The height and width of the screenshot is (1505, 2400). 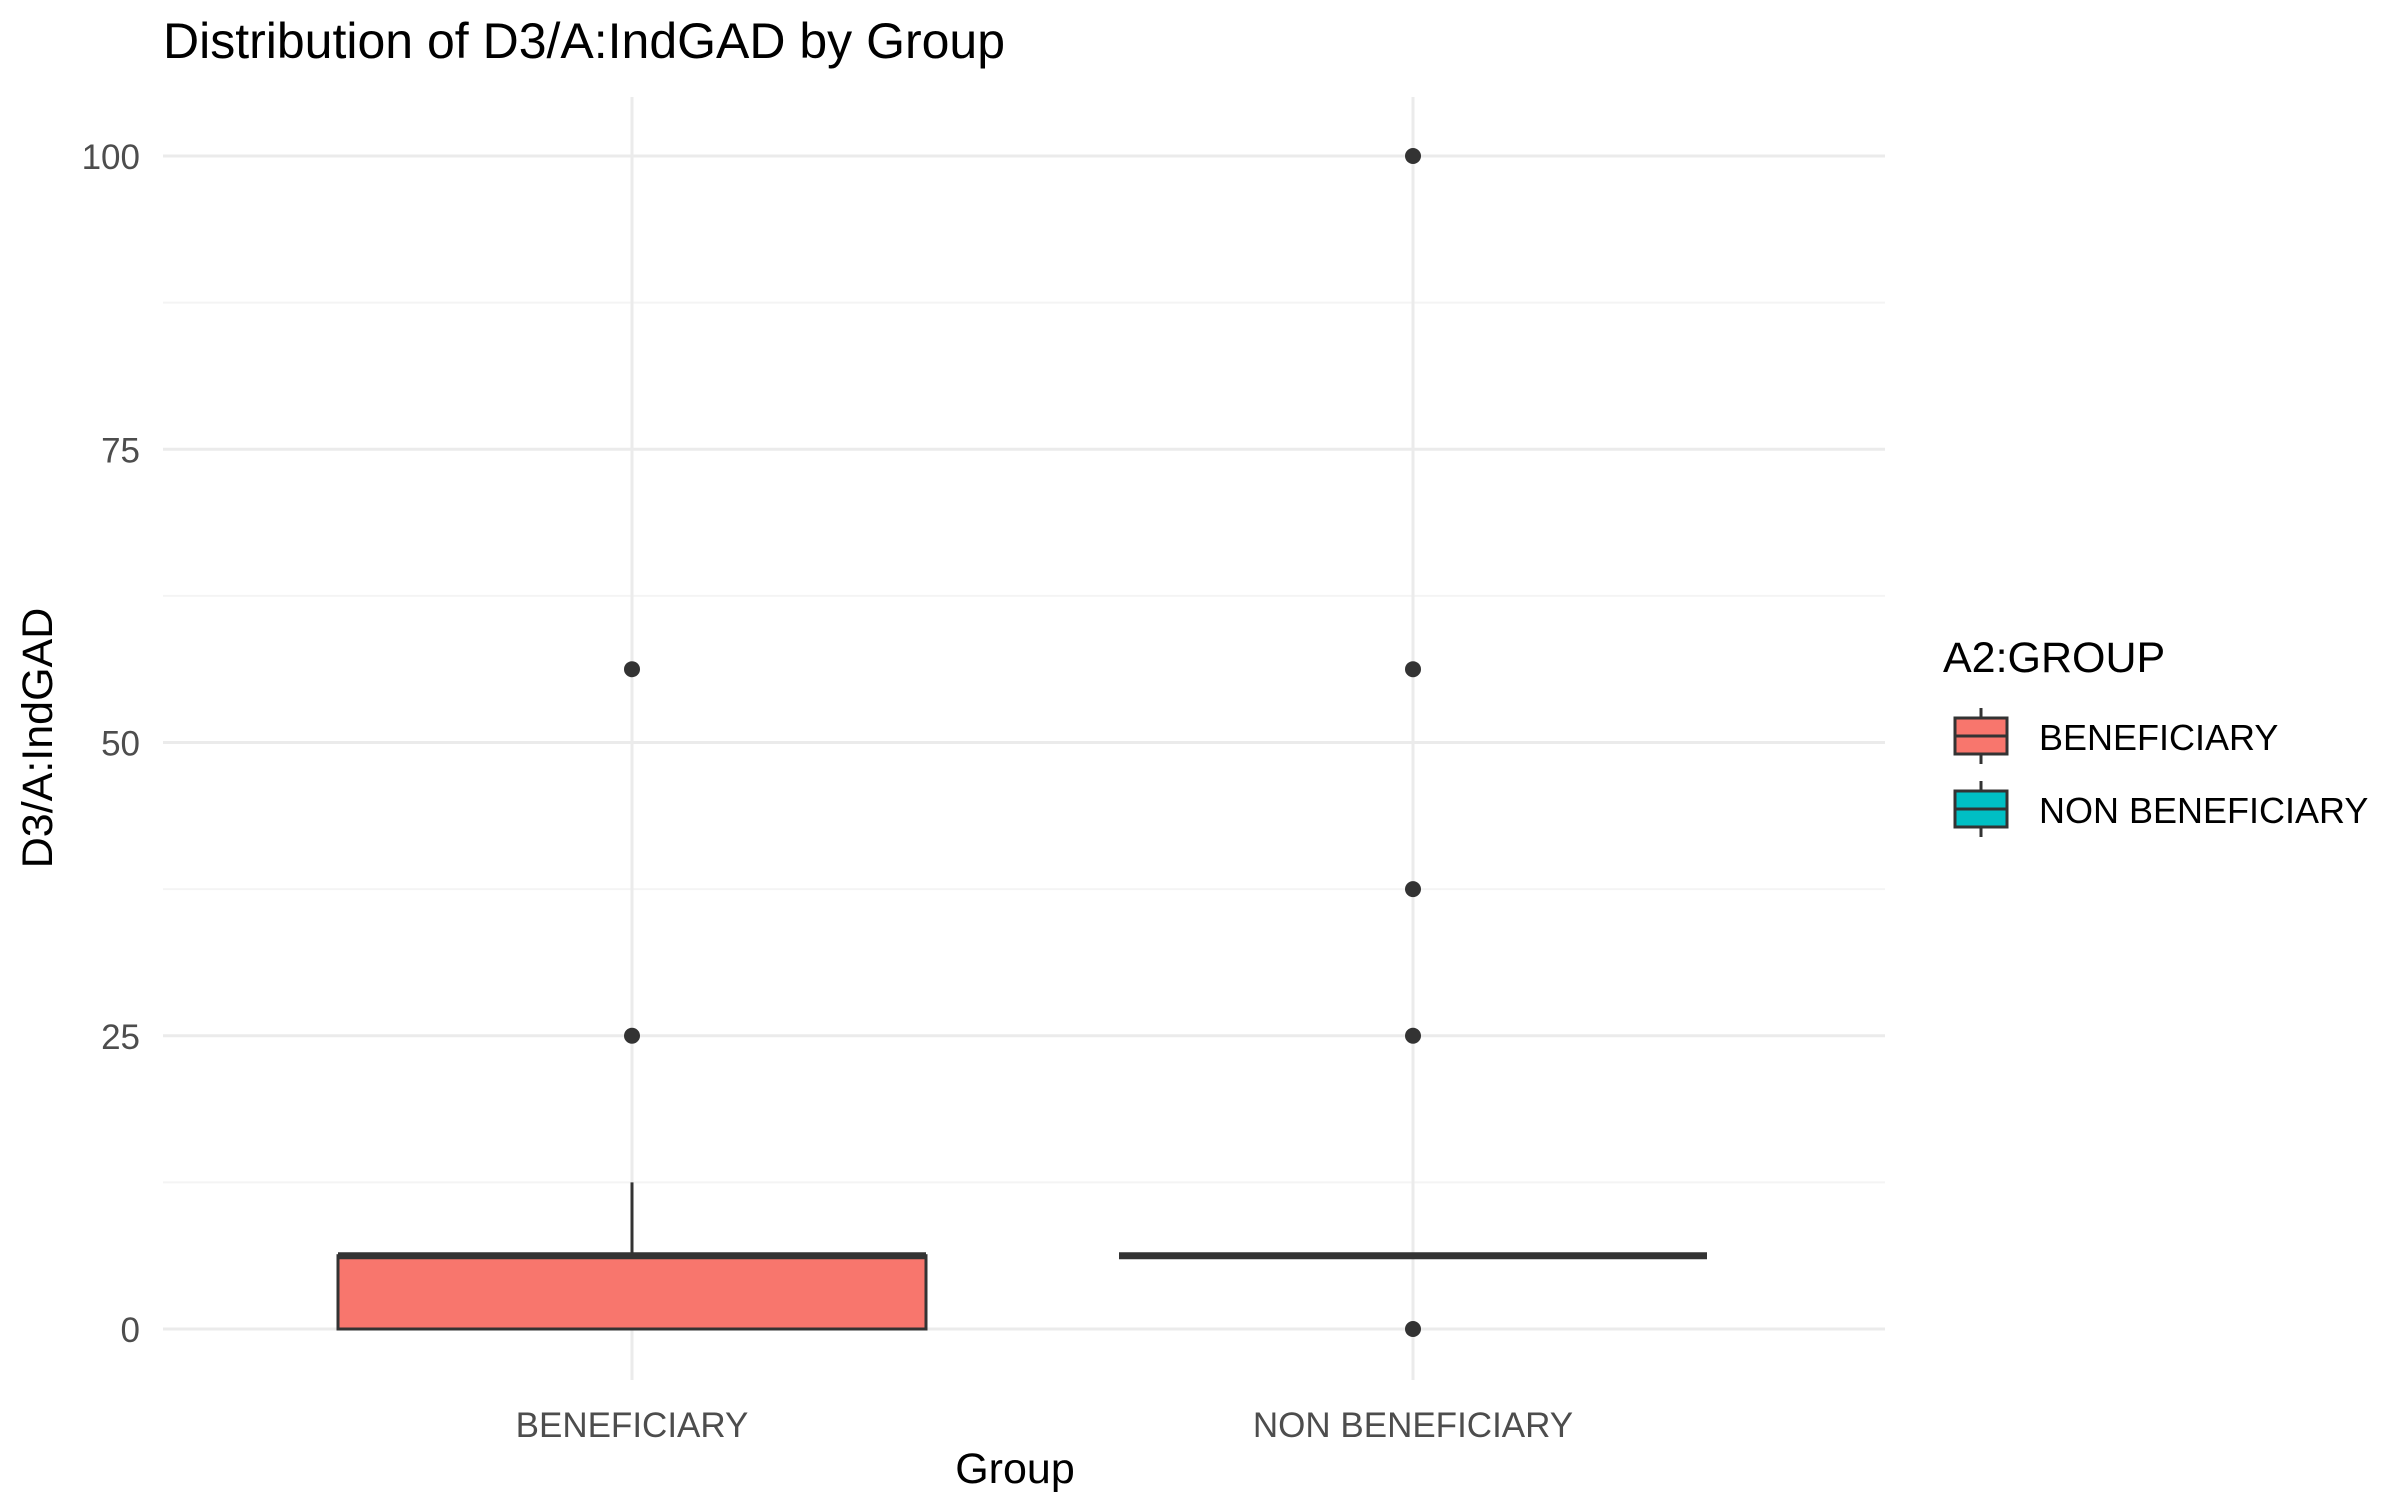 I want to click on legend-item-non-beneficiary: NON BENEFICIARY, so click(x=2160, y=809).